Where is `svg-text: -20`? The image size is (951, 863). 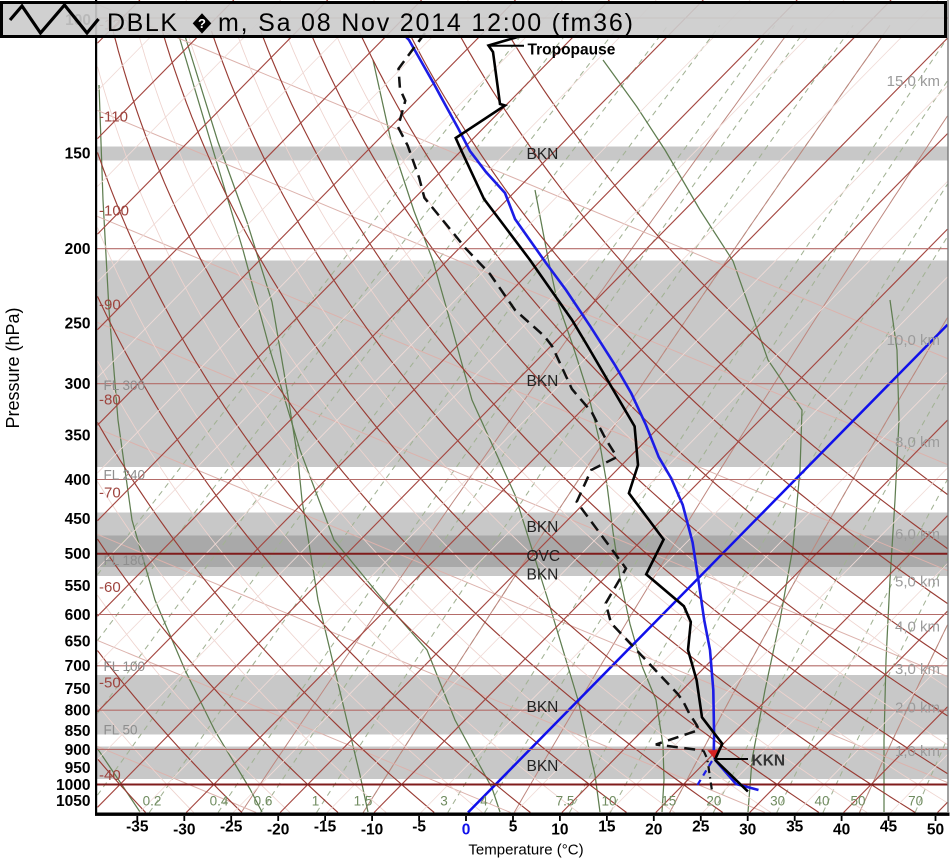 svg-text: -20 is located at coordinates (278, 829).